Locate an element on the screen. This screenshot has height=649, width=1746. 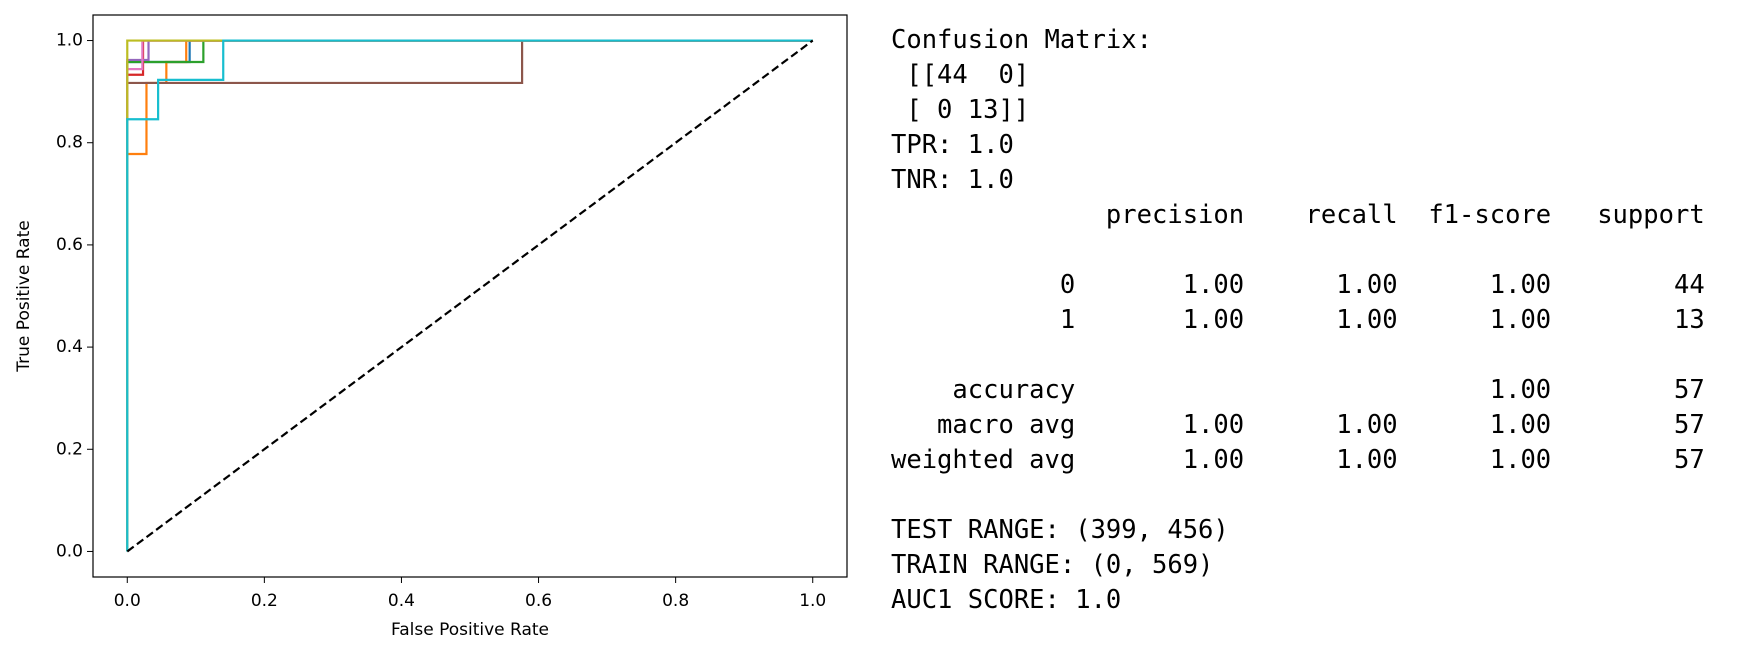
y-tick-label: 0.8 is located at coordinates (69, 143).